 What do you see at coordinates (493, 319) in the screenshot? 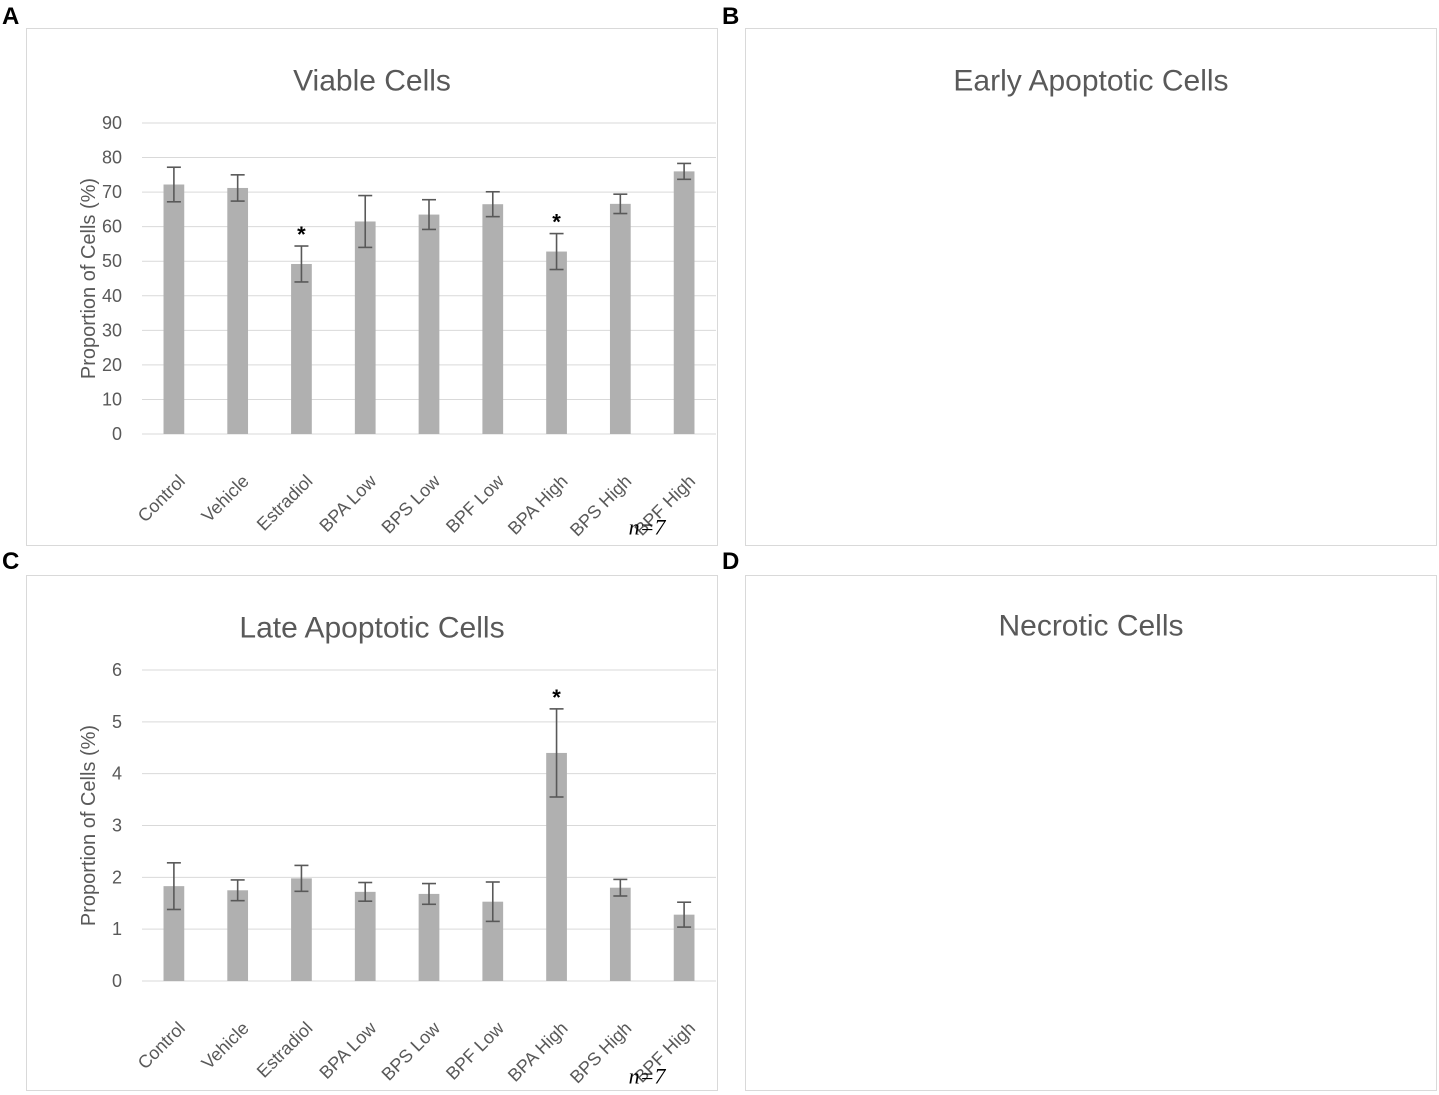
I see `bar-bpf-low` at bounding box center [493, 319].